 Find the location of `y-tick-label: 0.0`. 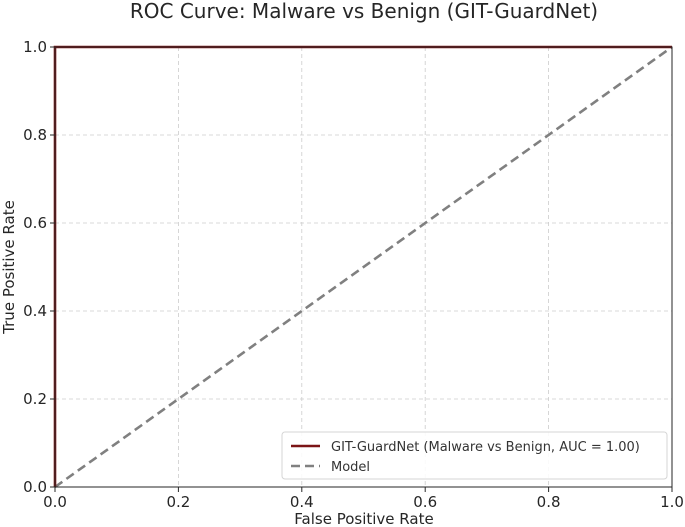

y-tick-label: 0.0 is located at coordinates (35, 487).